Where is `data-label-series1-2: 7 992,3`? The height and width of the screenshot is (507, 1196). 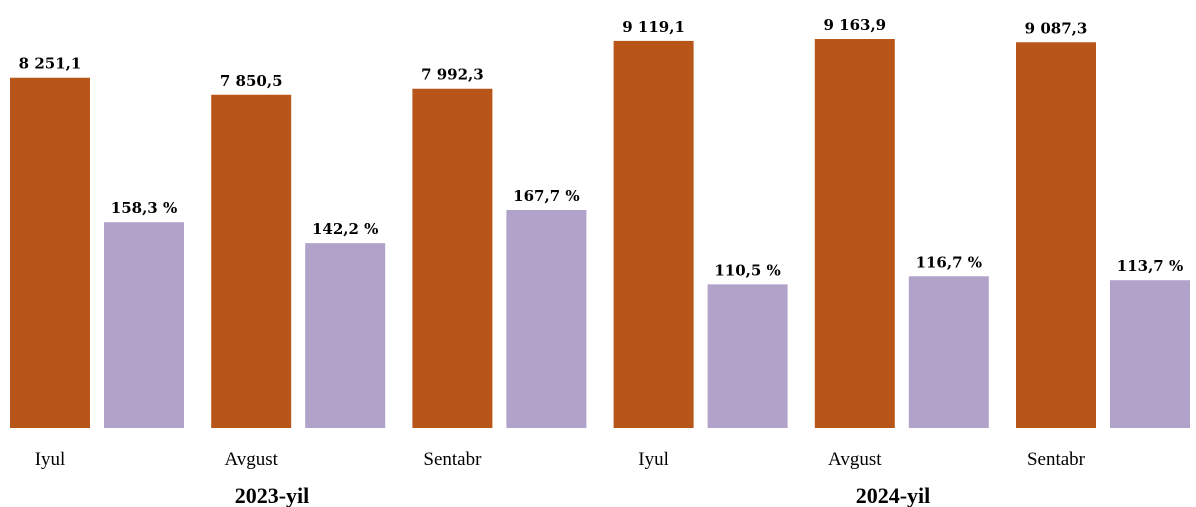
data-label-series1-2: 7 992,3 is located at coordinates (452, 75).